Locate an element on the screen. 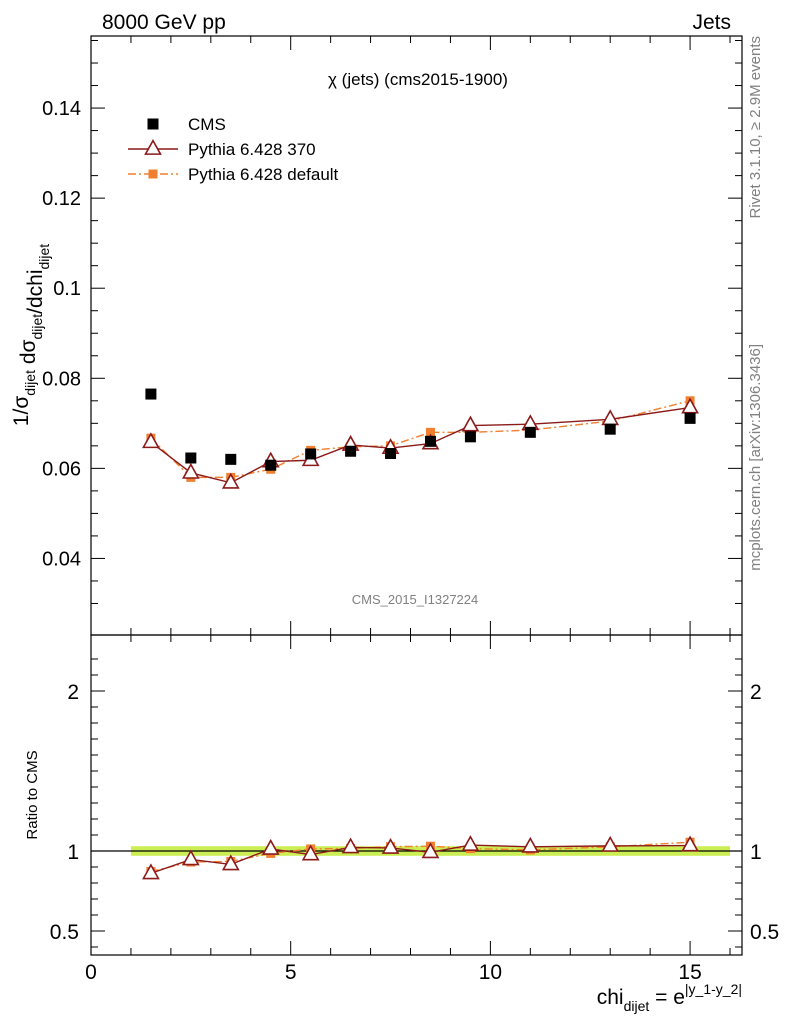  main-y-tick-label: 0.04 is located at coordinates (61, 559).